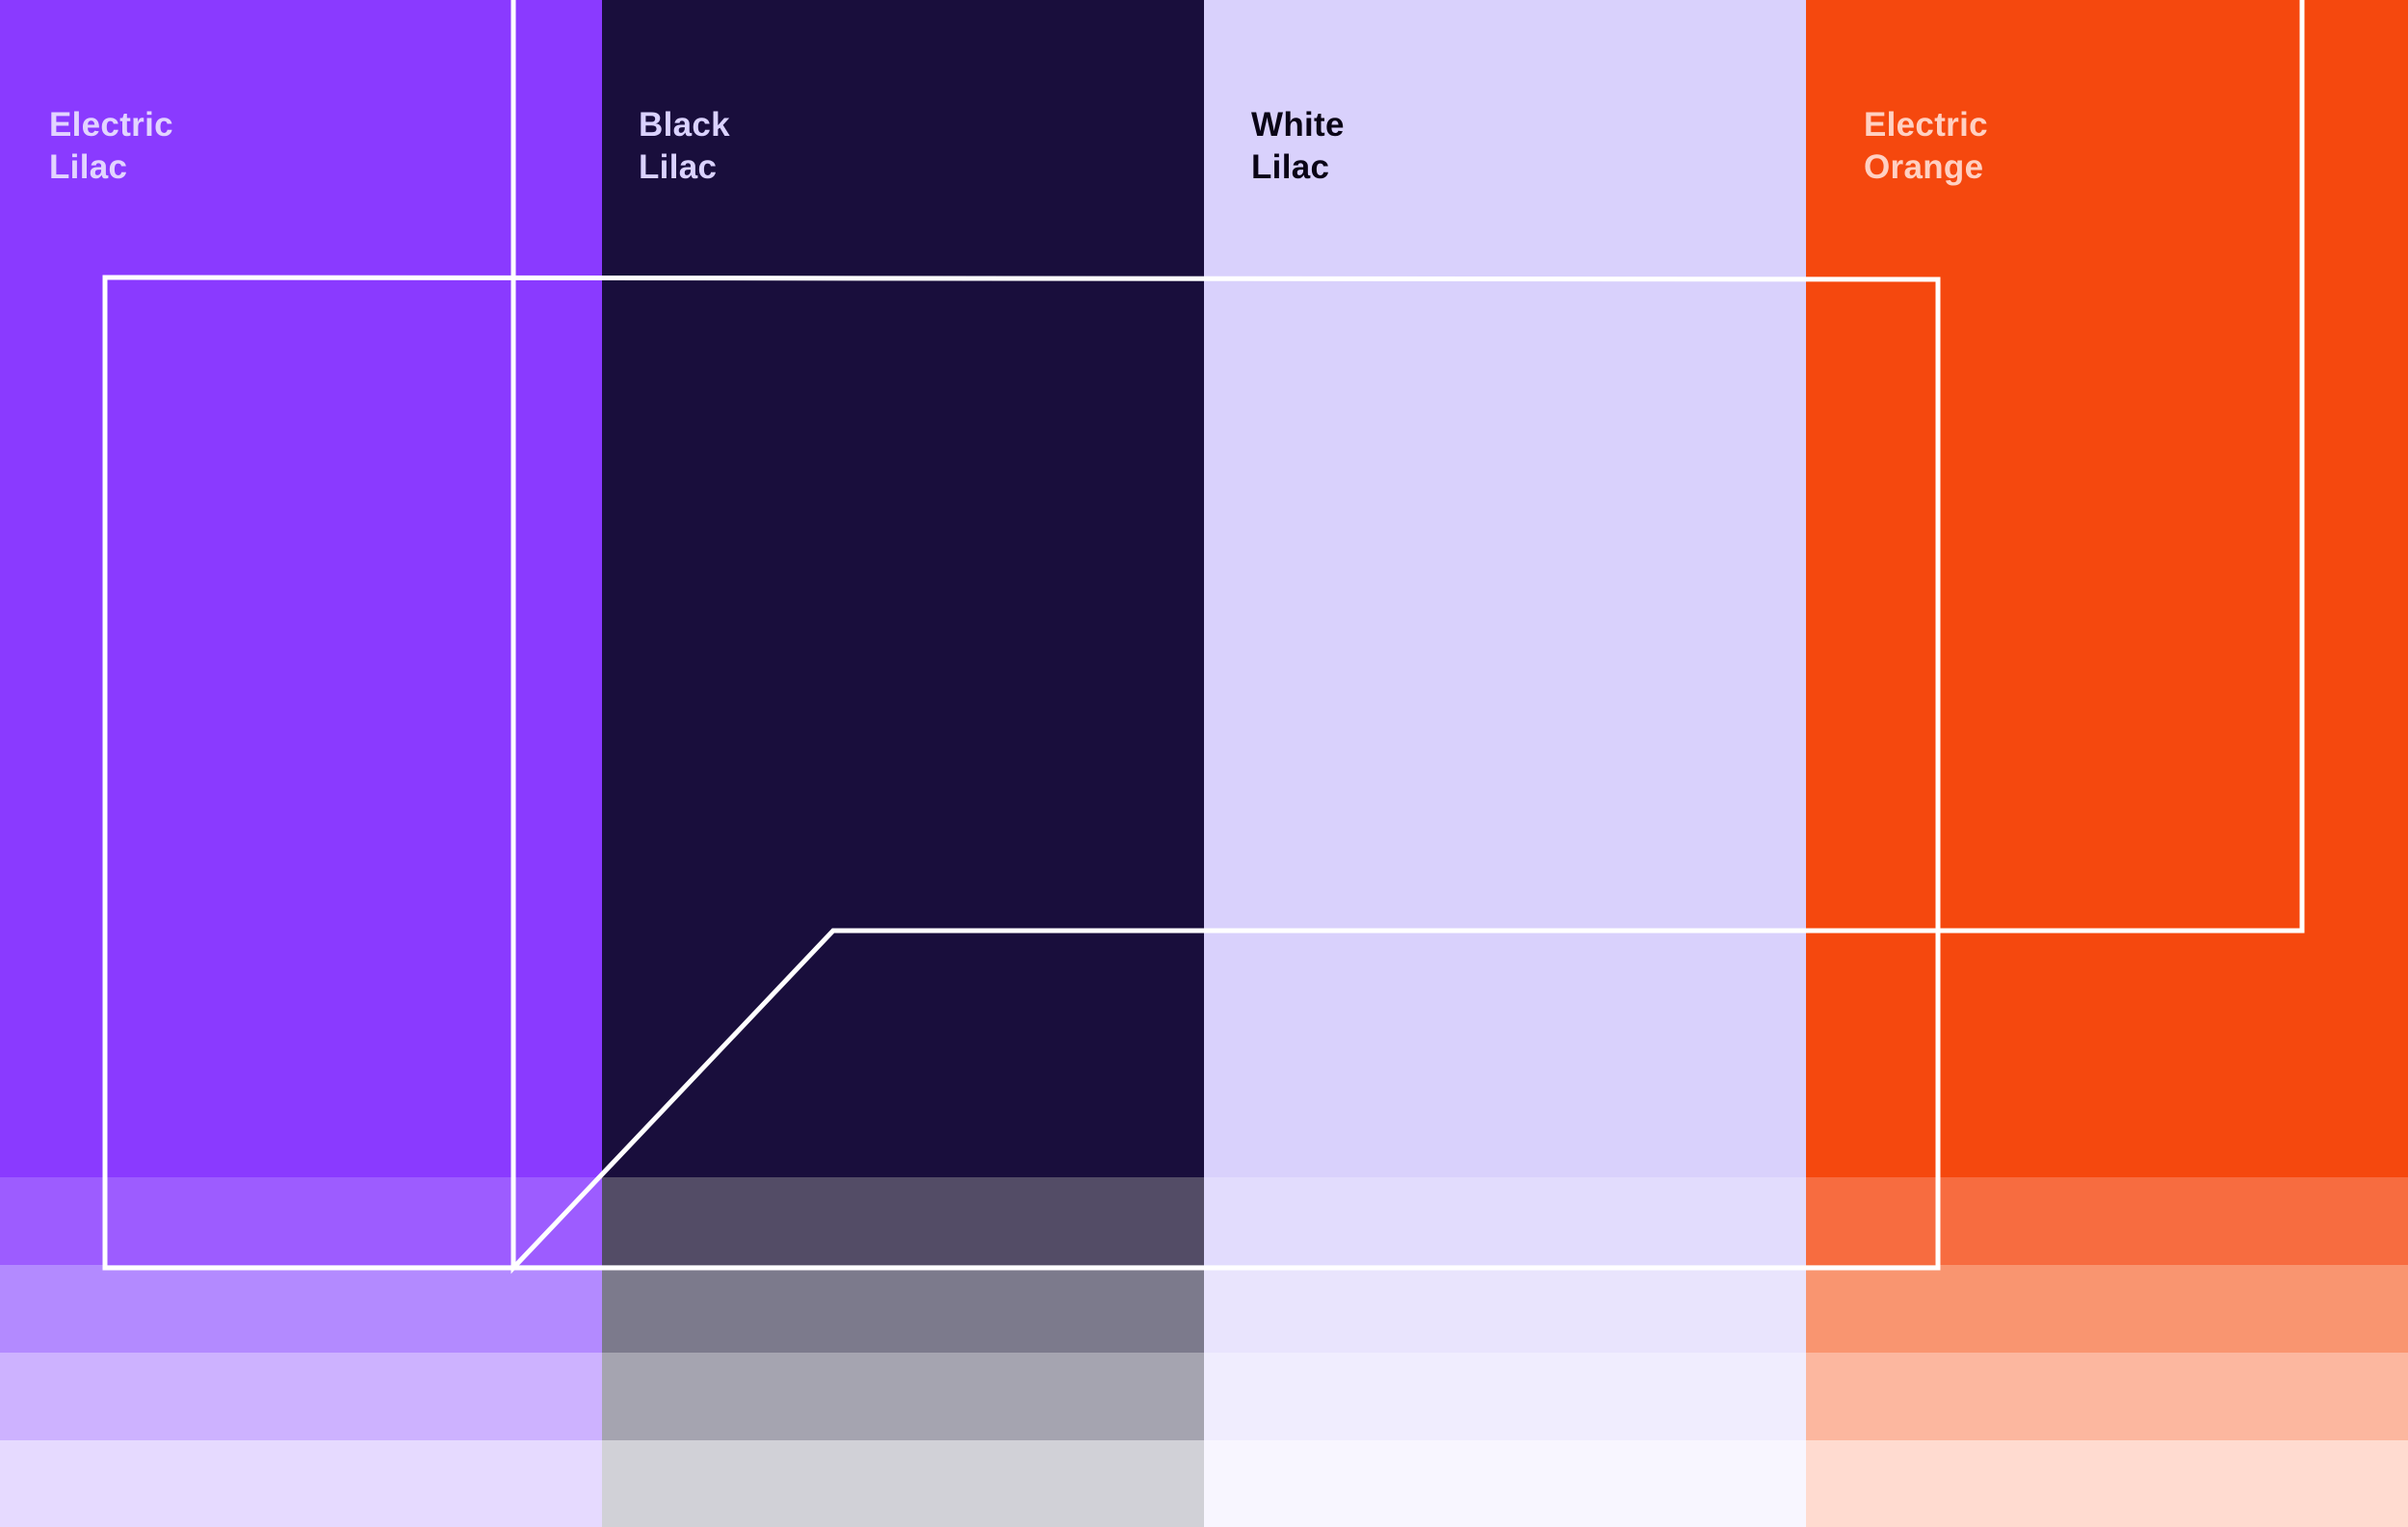  Describe the element at coordinates (1298, 146) in the screenshot. I see `swatch-label-white-lilac: White Lilac` at that location.